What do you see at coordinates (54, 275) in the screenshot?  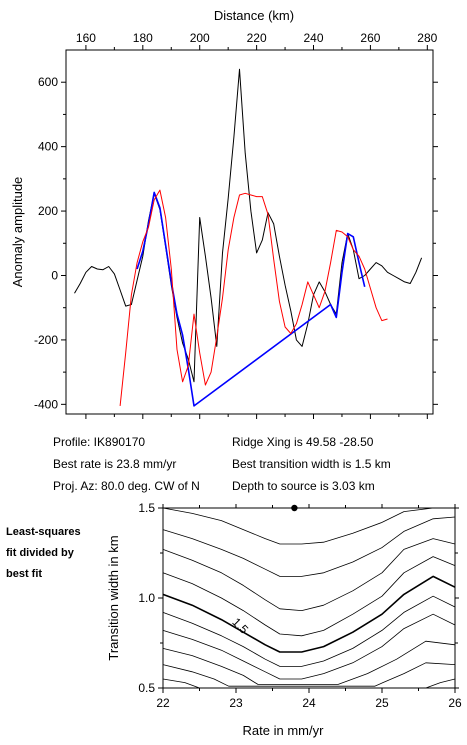 I see `y-tick-label: 0` at bounding box center [54, 275].